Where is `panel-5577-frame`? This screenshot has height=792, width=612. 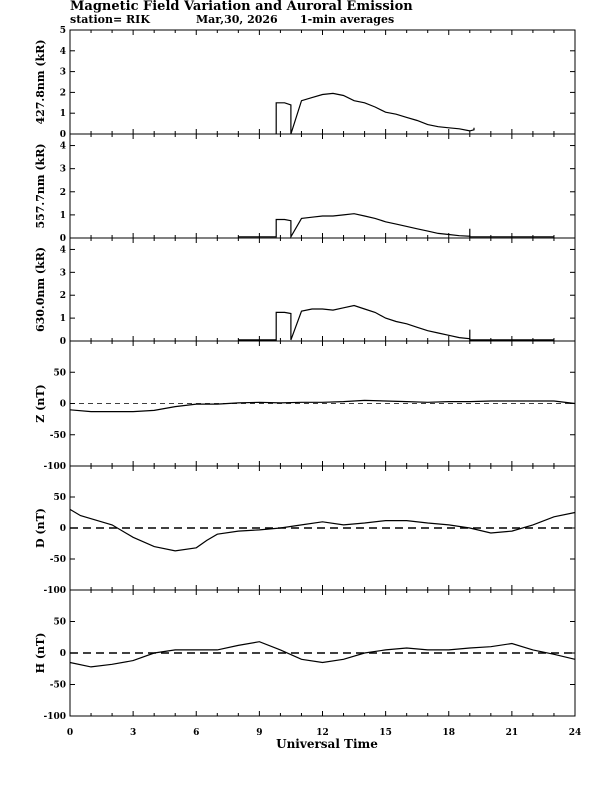
panel-5577-frame is located at coordinates (322, 186).